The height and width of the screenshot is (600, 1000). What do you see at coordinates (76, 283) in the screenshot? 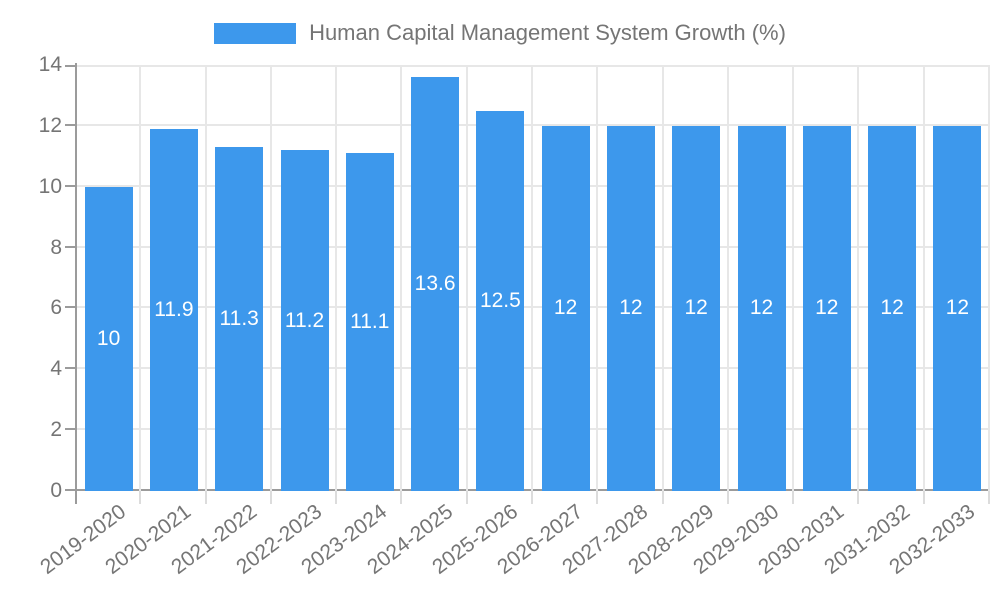
I see `y-axis-line` at bounding box center [76, 283].